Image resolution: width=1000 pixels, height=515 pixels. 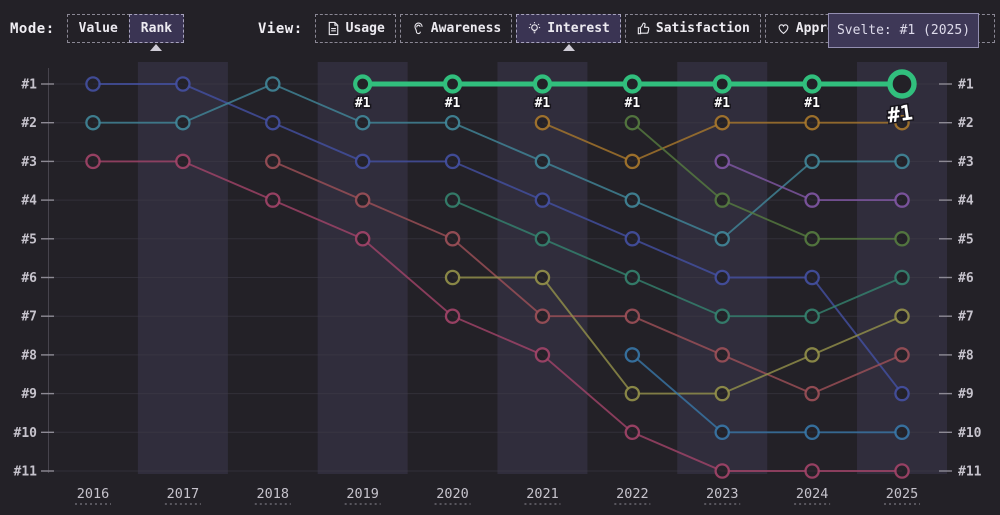 What do you see at coordinates (542, 494) in the screenshot?
I see `year-label: 2021` at bounding box center [542, 494].